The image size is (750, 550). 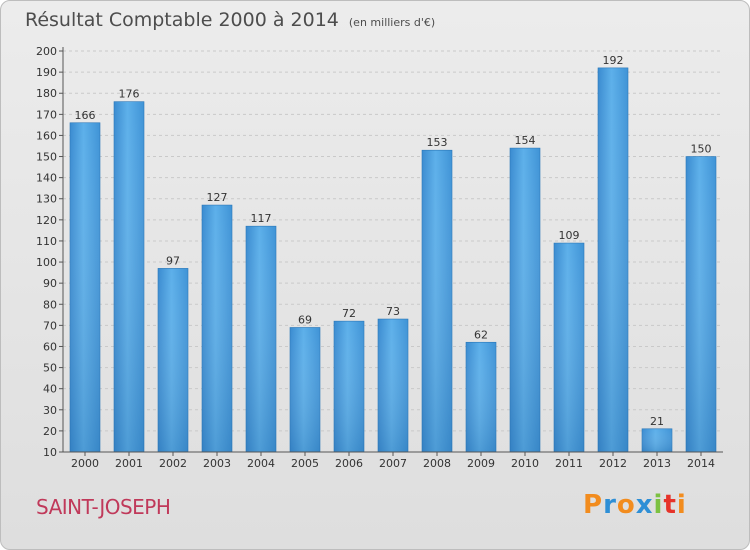 What do you see at coordinates (103, 507) in the screenshot?
I see `commune-name: SAINT-JOSEPH` at bounding box center [103, 507].